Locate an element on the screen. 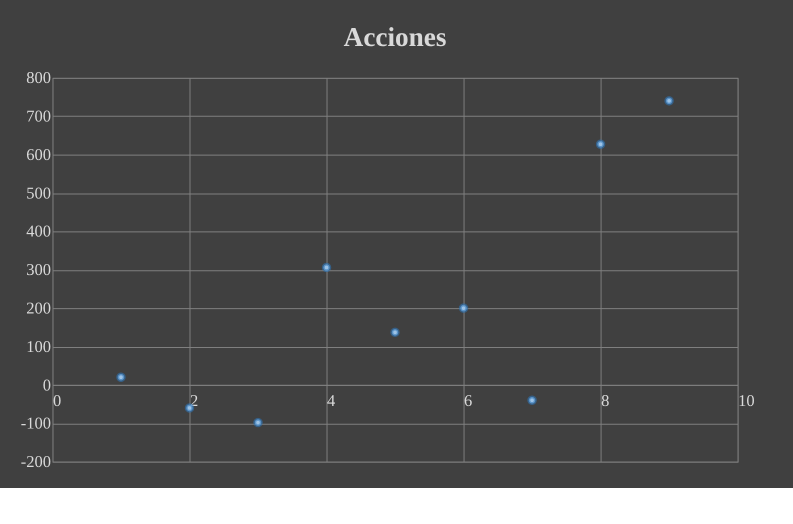 This screenshot has width=793, height=524. x-tick-label: 10 is located at coordinates (746, 400).